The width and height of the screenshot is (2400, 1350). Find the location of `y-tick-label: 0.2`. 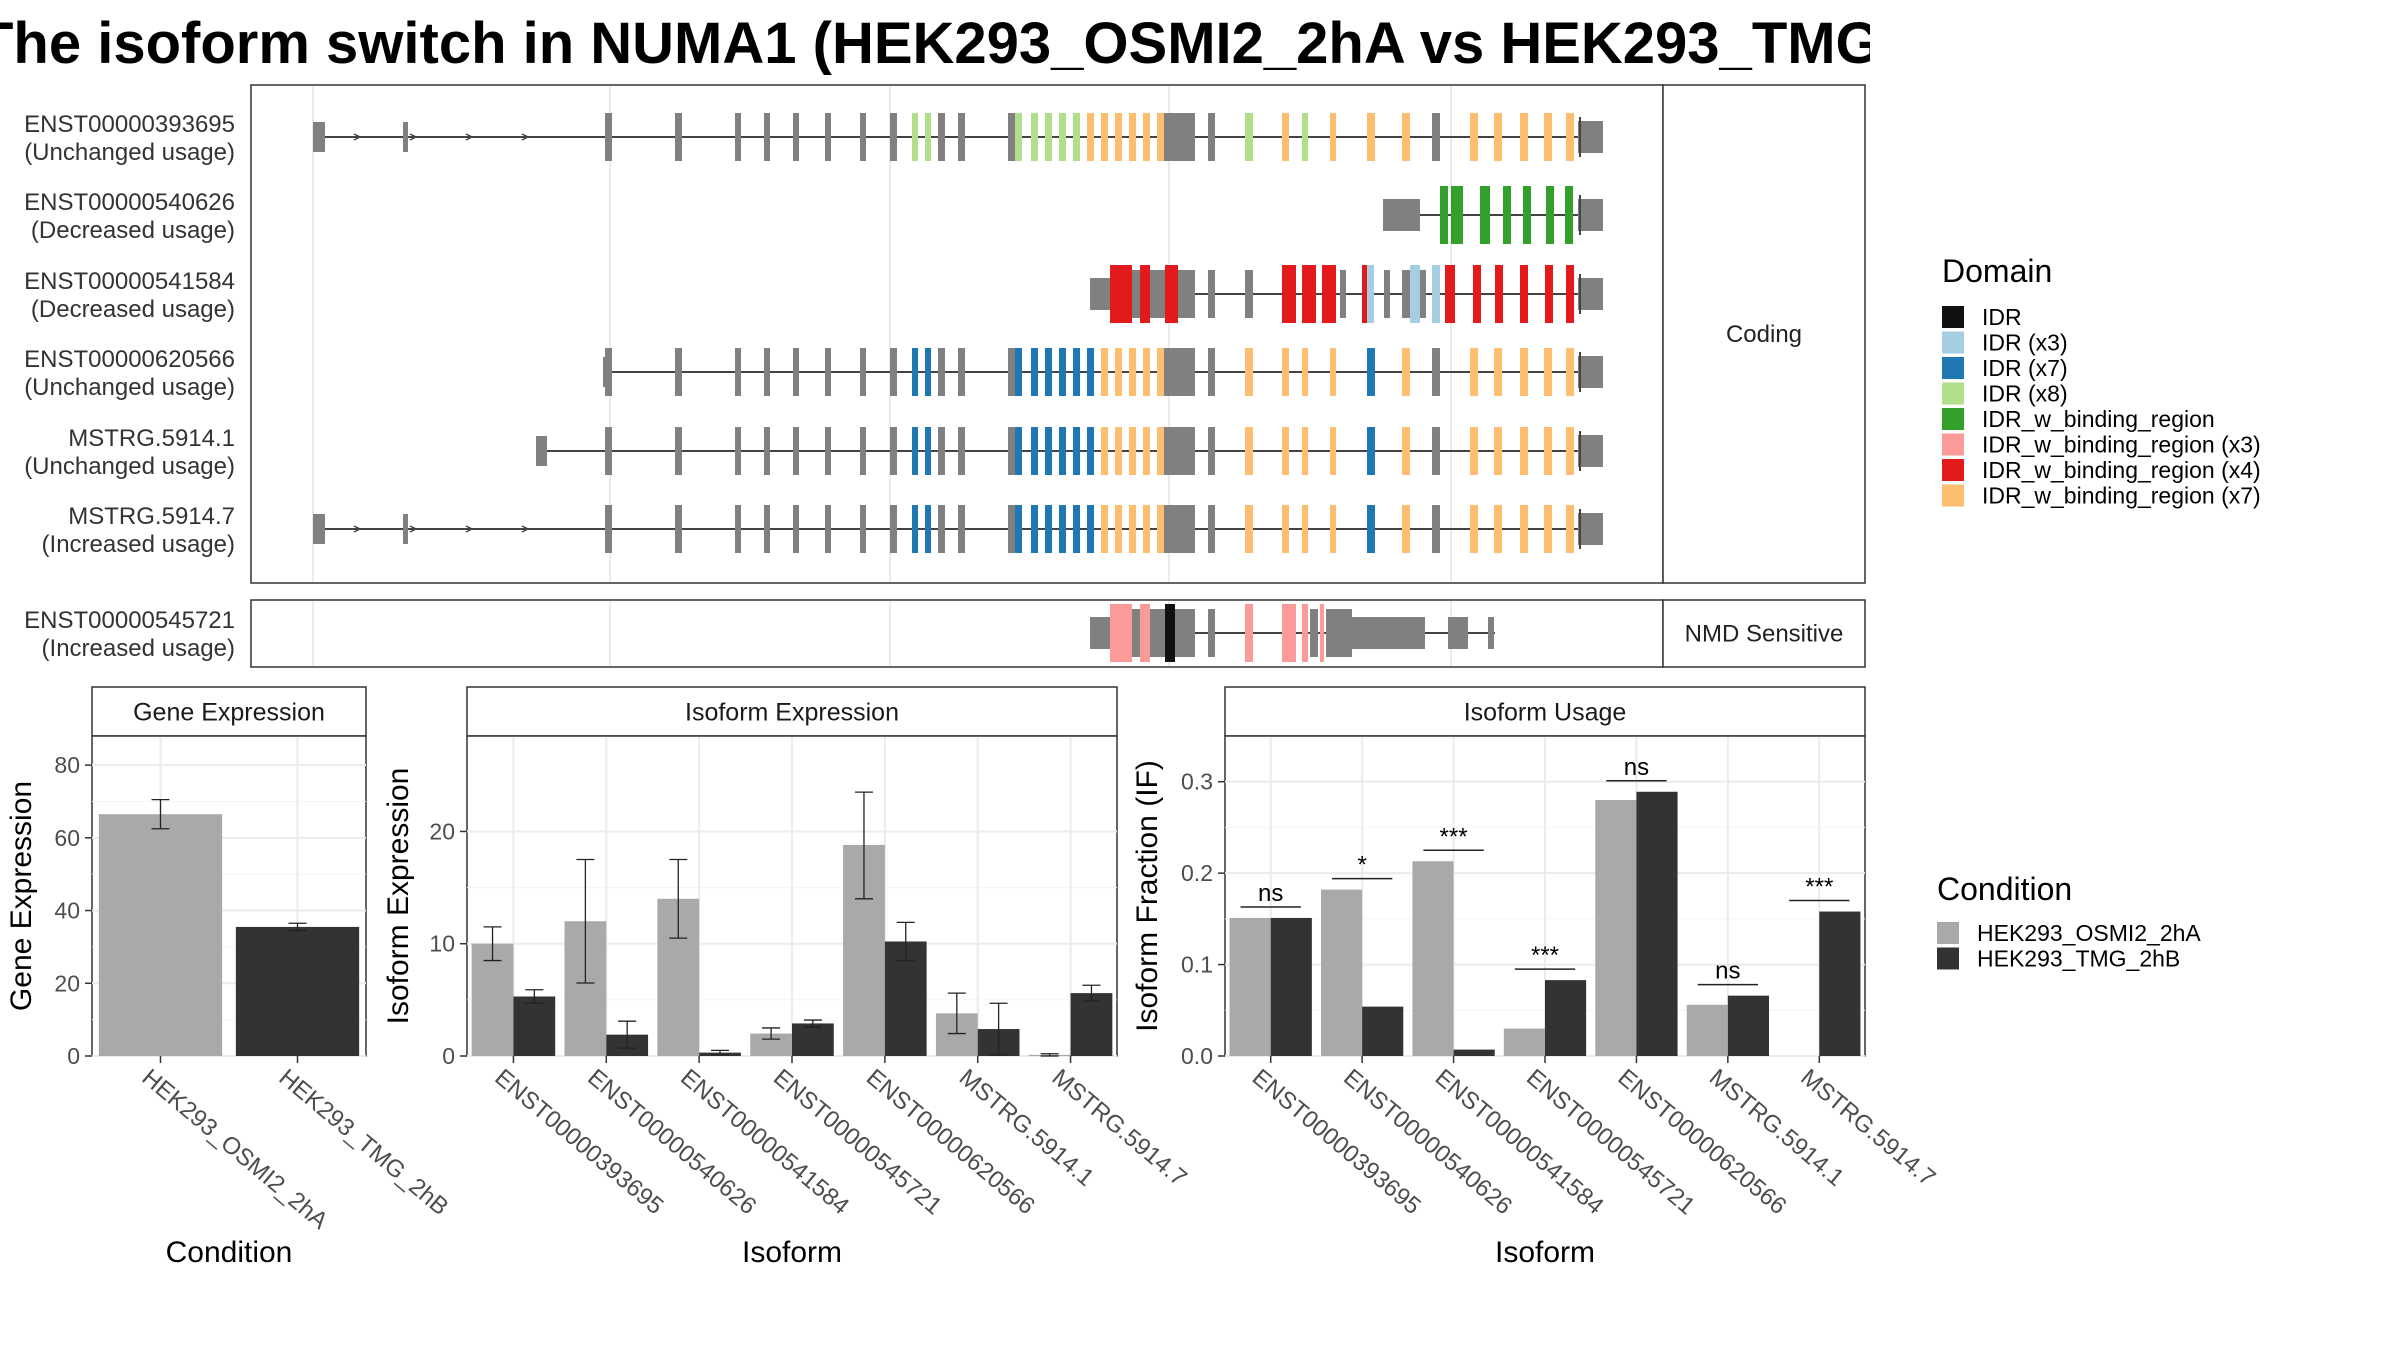

y-tick-label: 0.2 is located at coordinates (1197, 873).